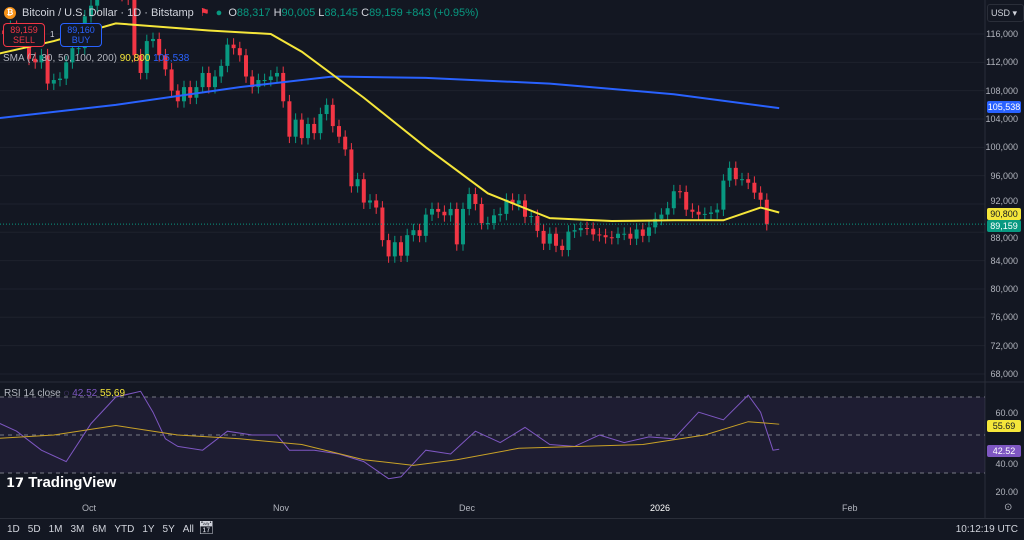 This screenshot has width=1024, height=540. I want to click on range-button-1m: 1M, so click(55, 529).